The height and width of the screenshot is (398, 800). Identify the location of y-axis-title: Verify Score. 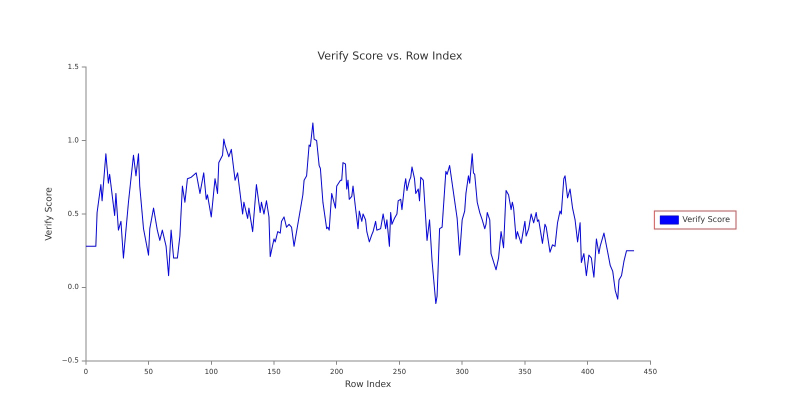
(49, 213).